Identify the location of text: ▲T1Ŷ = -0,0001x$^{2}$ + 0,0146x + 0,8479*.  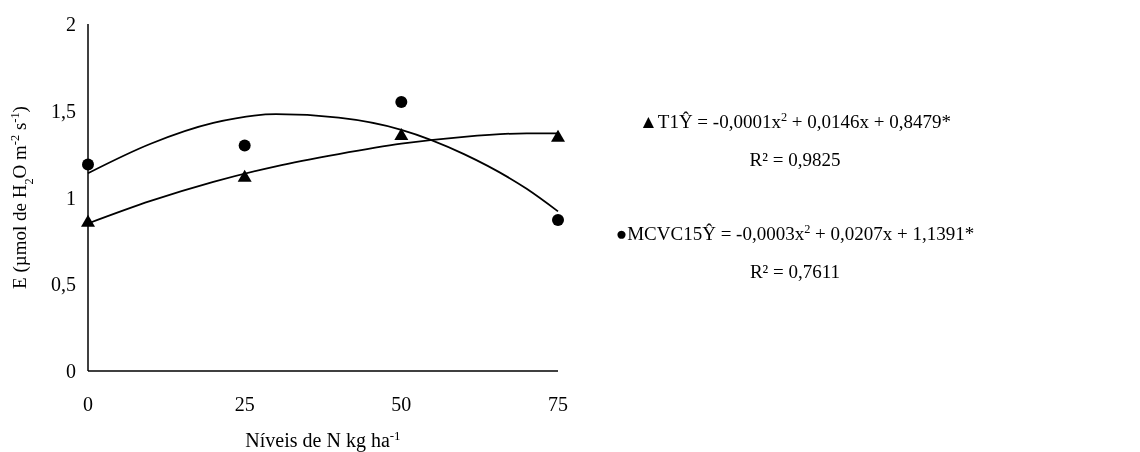
(795, 121).